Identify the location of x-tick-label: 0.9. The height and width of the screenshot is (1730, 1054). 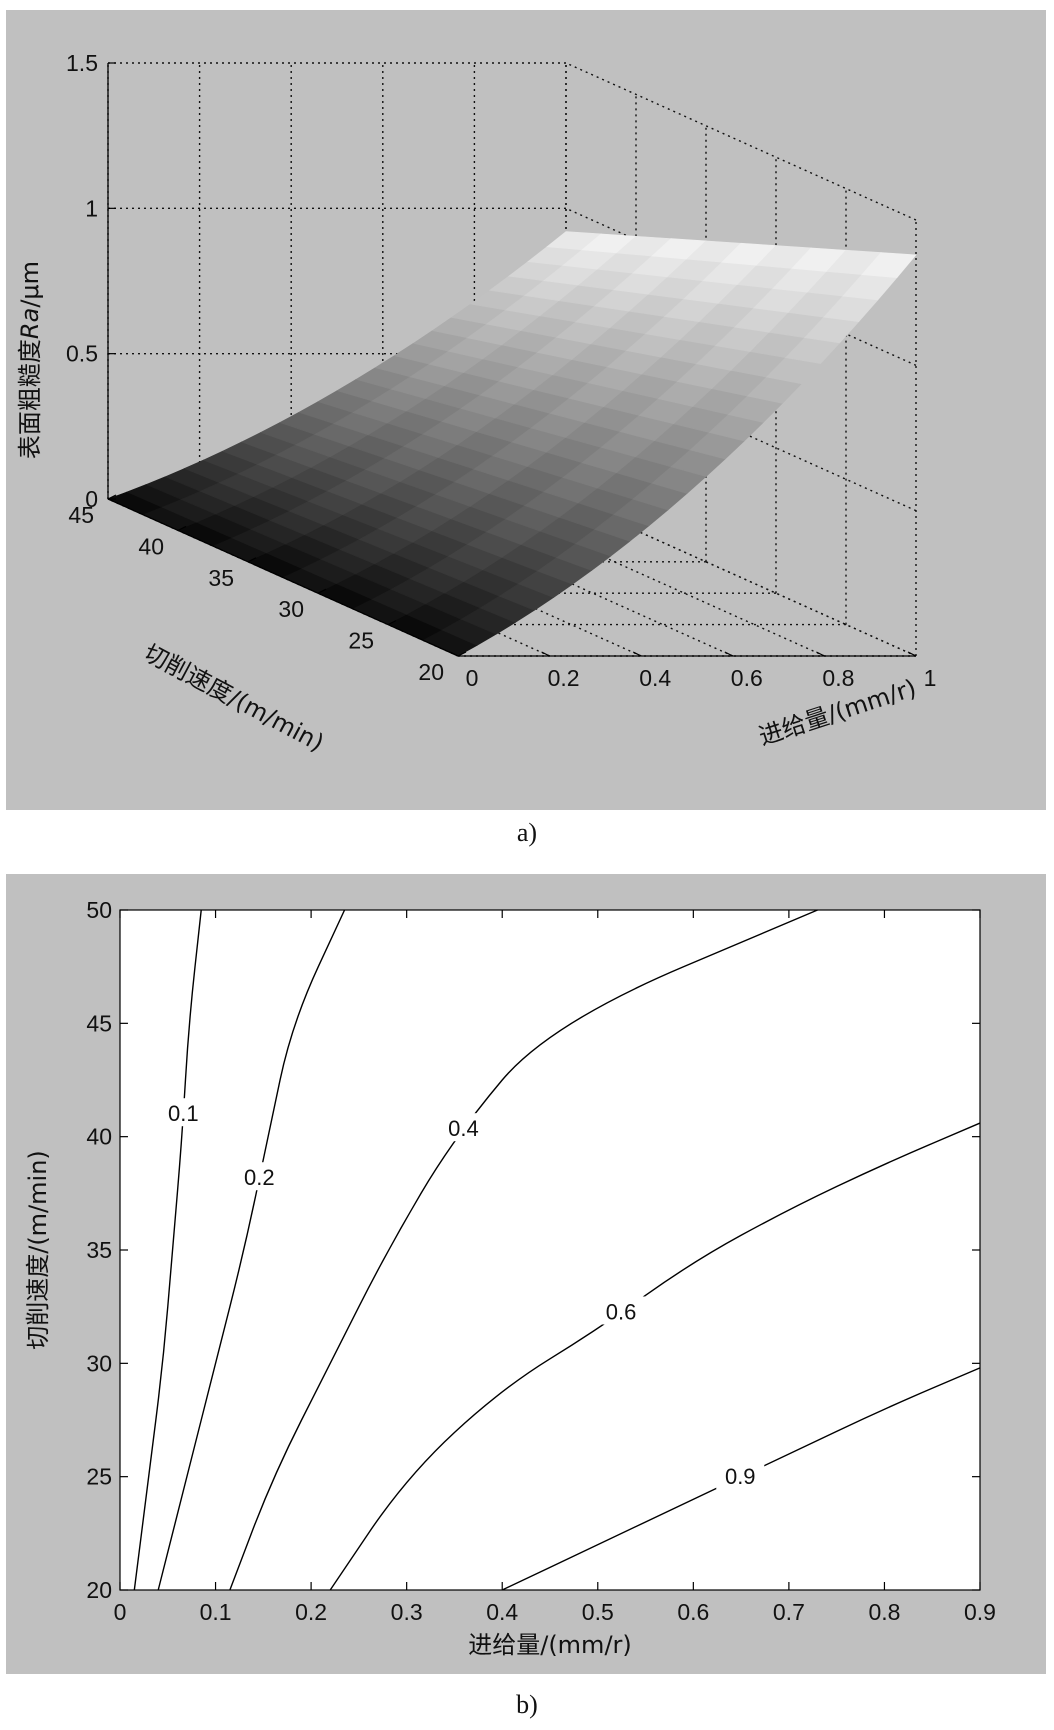
(980, 1612).